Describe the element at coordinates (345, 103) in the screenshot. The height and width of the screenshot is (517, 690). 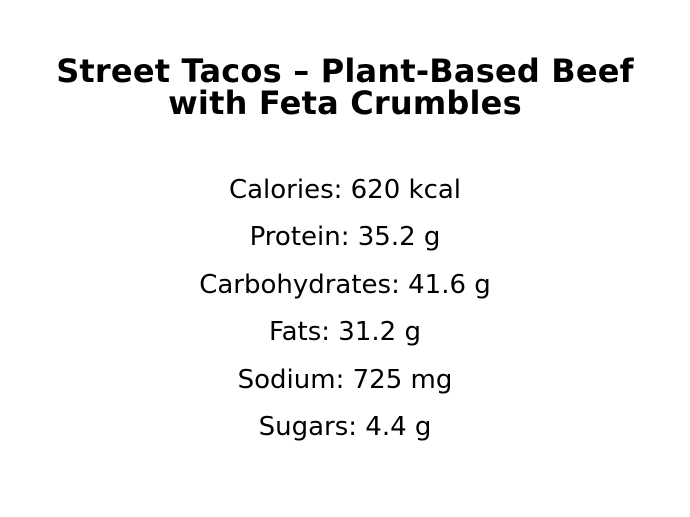
I see `page-title-line-2: with Feta Crumbles` at that location.